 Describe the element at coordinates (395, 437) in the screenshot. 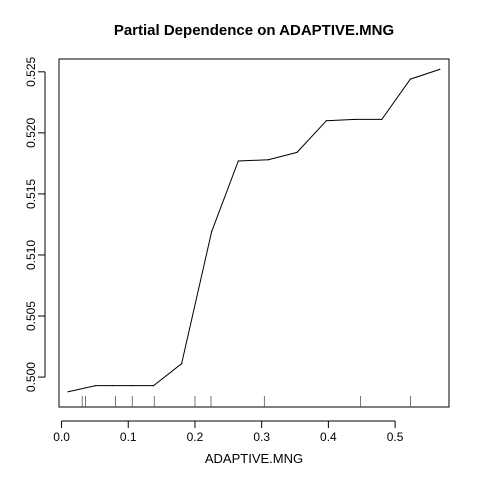

I see `x-tick-label: 0.5` at that location.